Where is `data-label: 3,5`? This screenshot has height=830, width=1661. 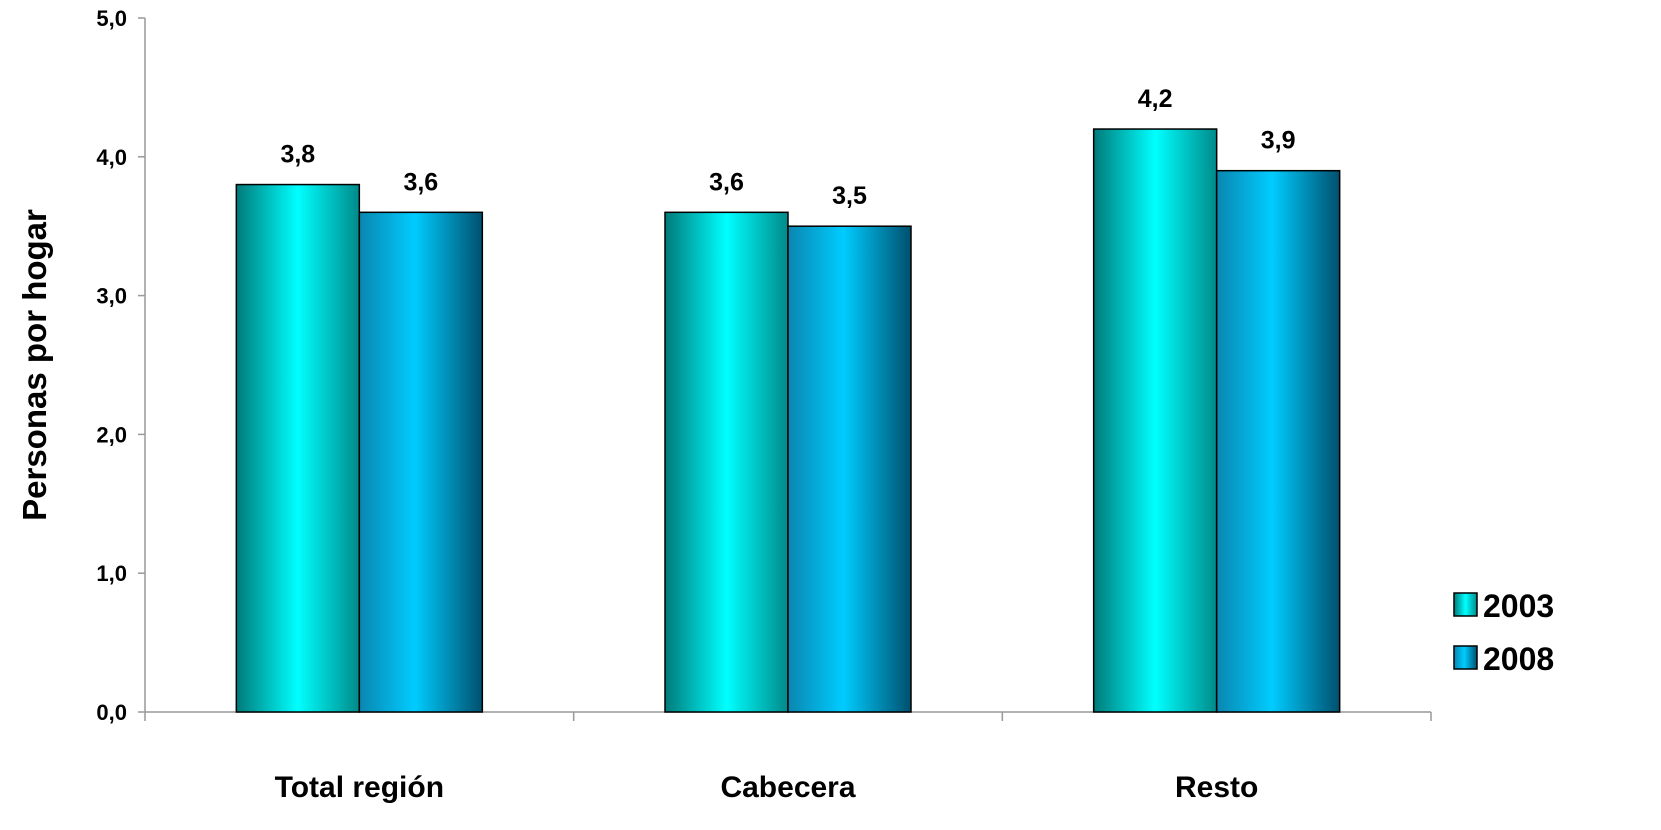
data-label: 3,5 is located at coordinates (849, 196).